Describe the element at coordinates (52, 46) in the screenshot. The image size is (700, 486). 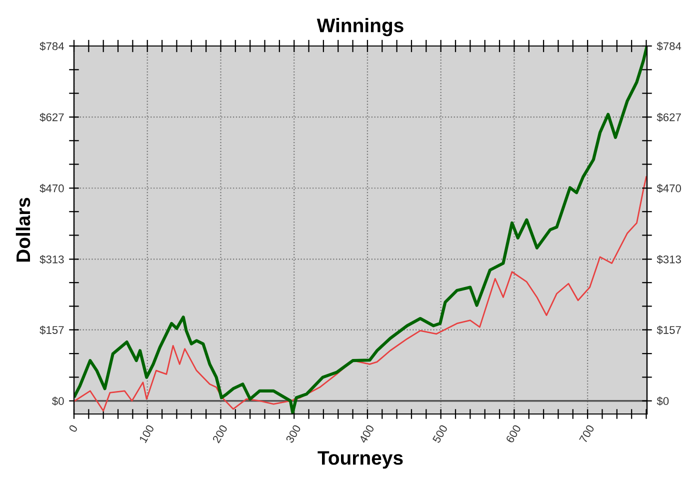
I see `y-tick-label: $784` at that location.